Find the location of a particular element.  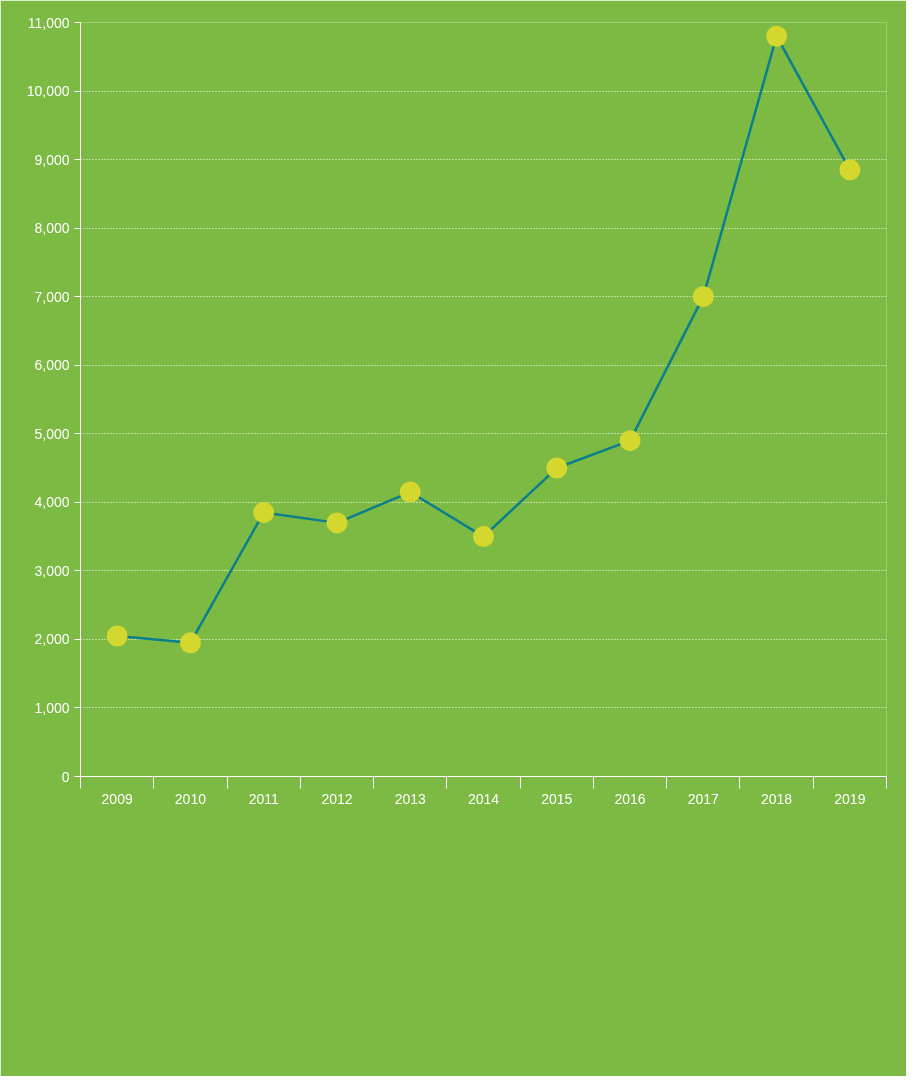

y-tick-label: 1,000 is located at coordinates (52, 707).